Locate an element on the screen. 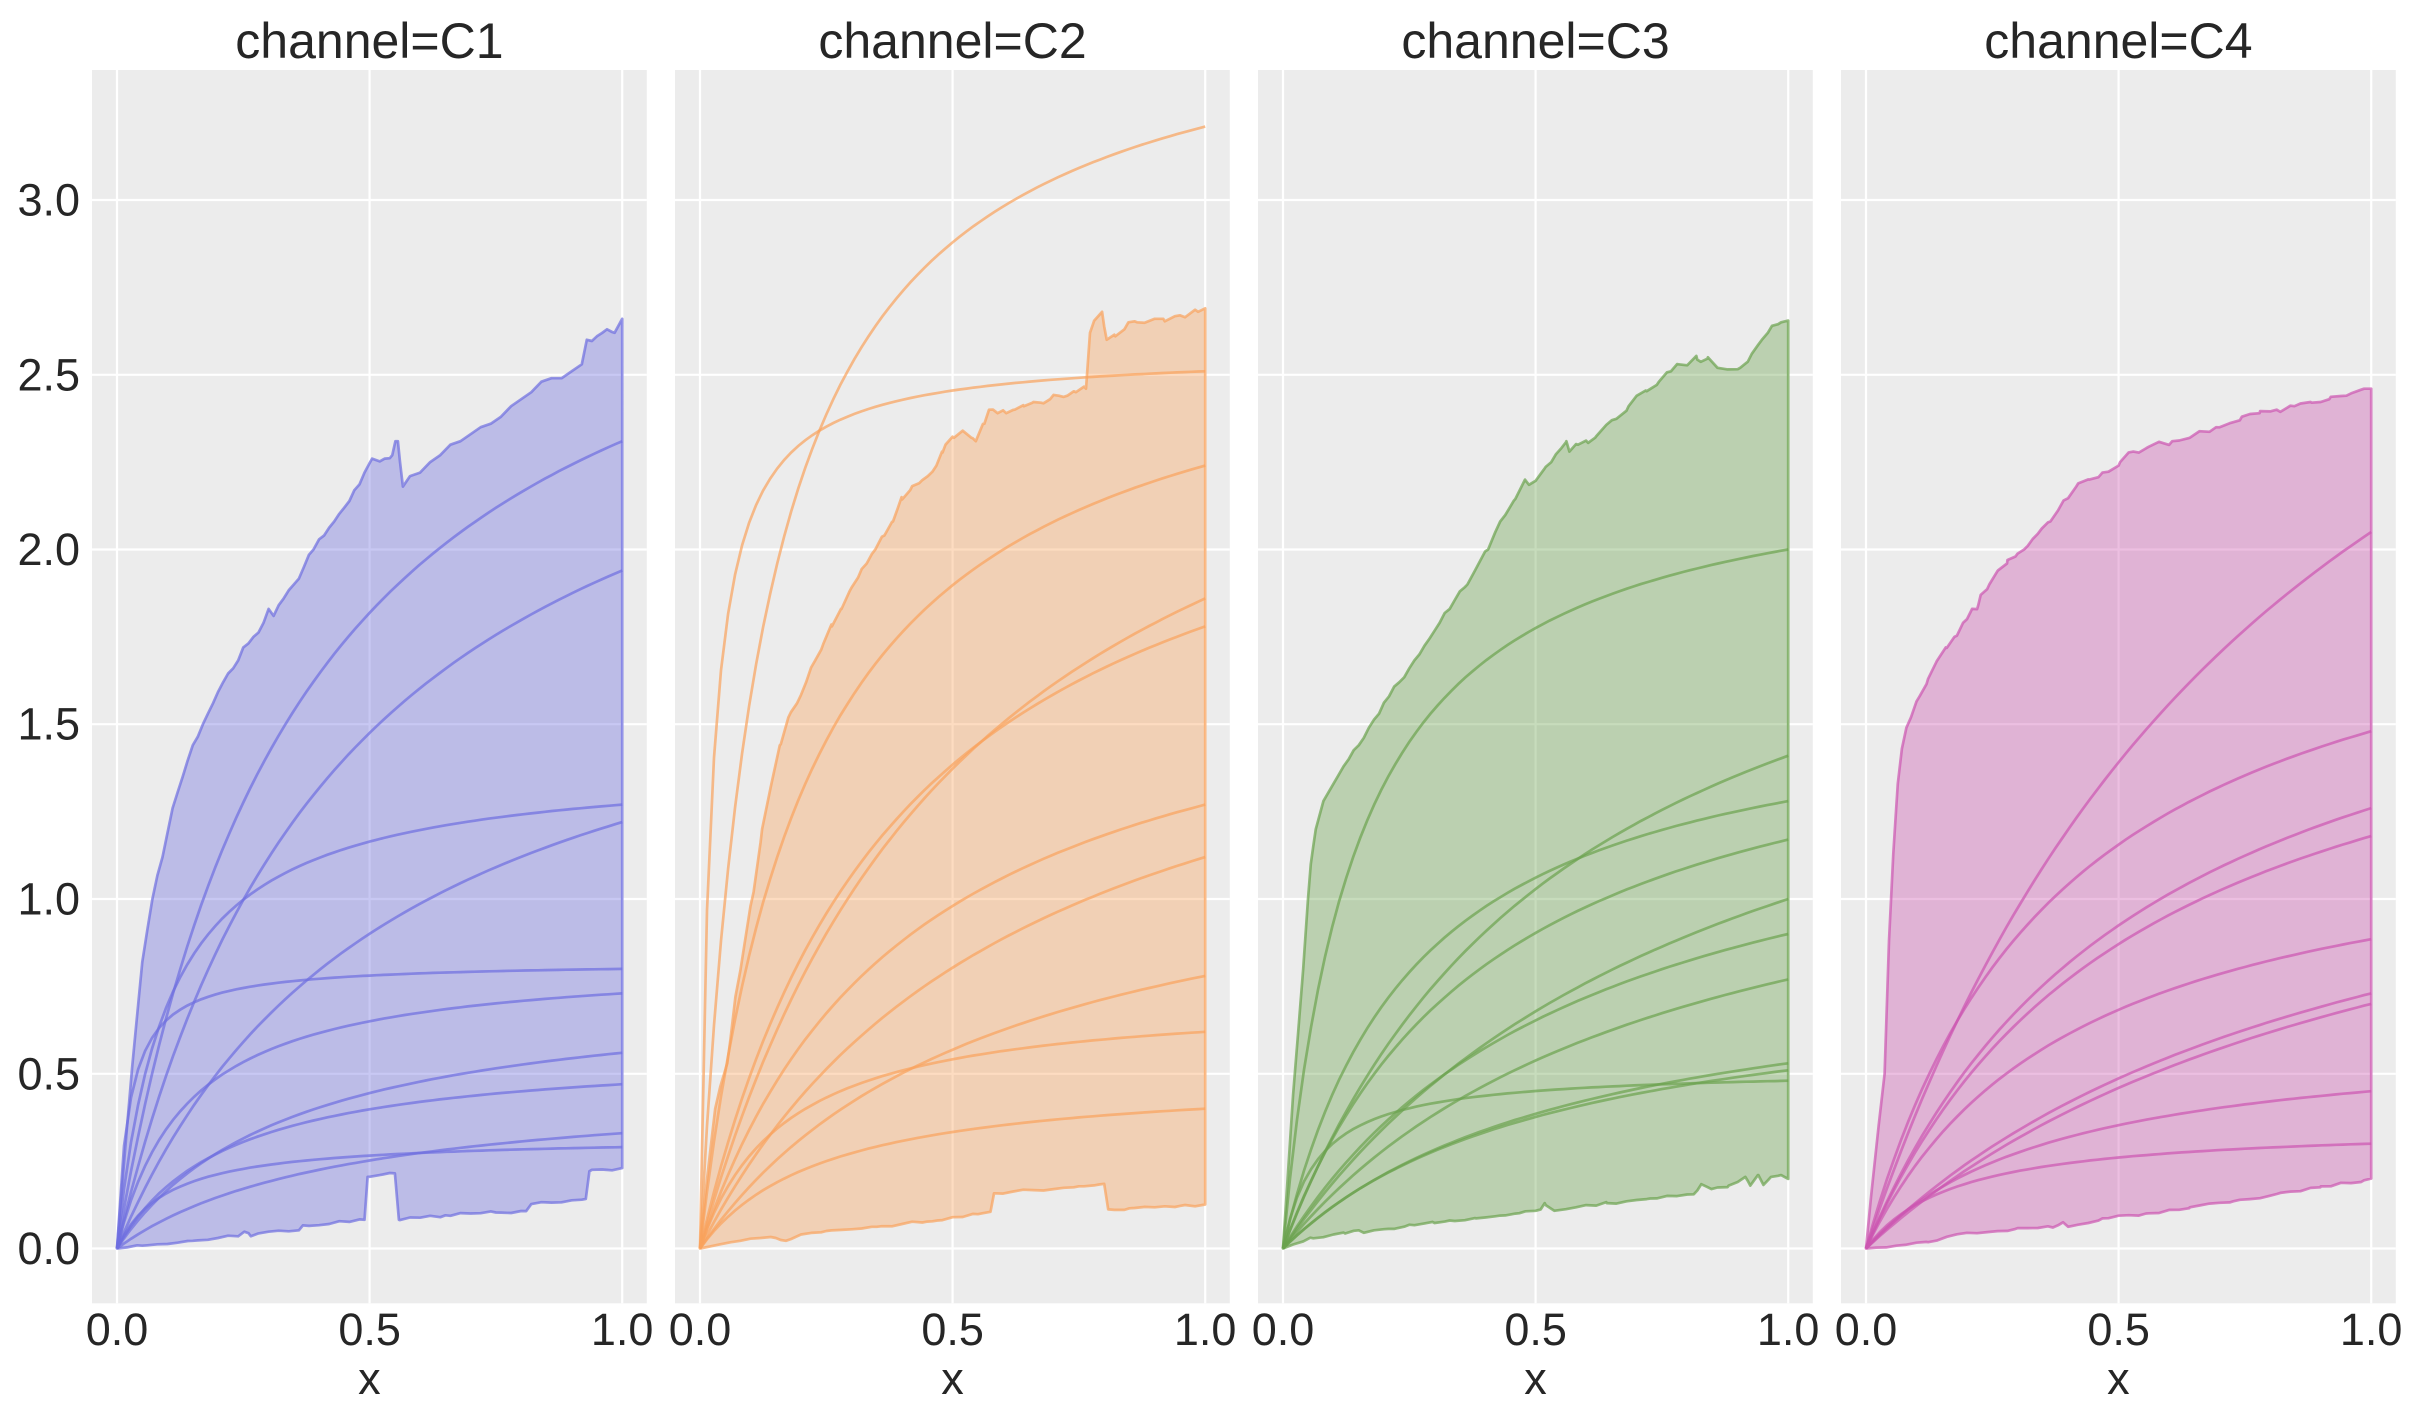 This screenshot has width=2423, height=1428. svg-text: 1.5 is located at coordinates (48, 724).